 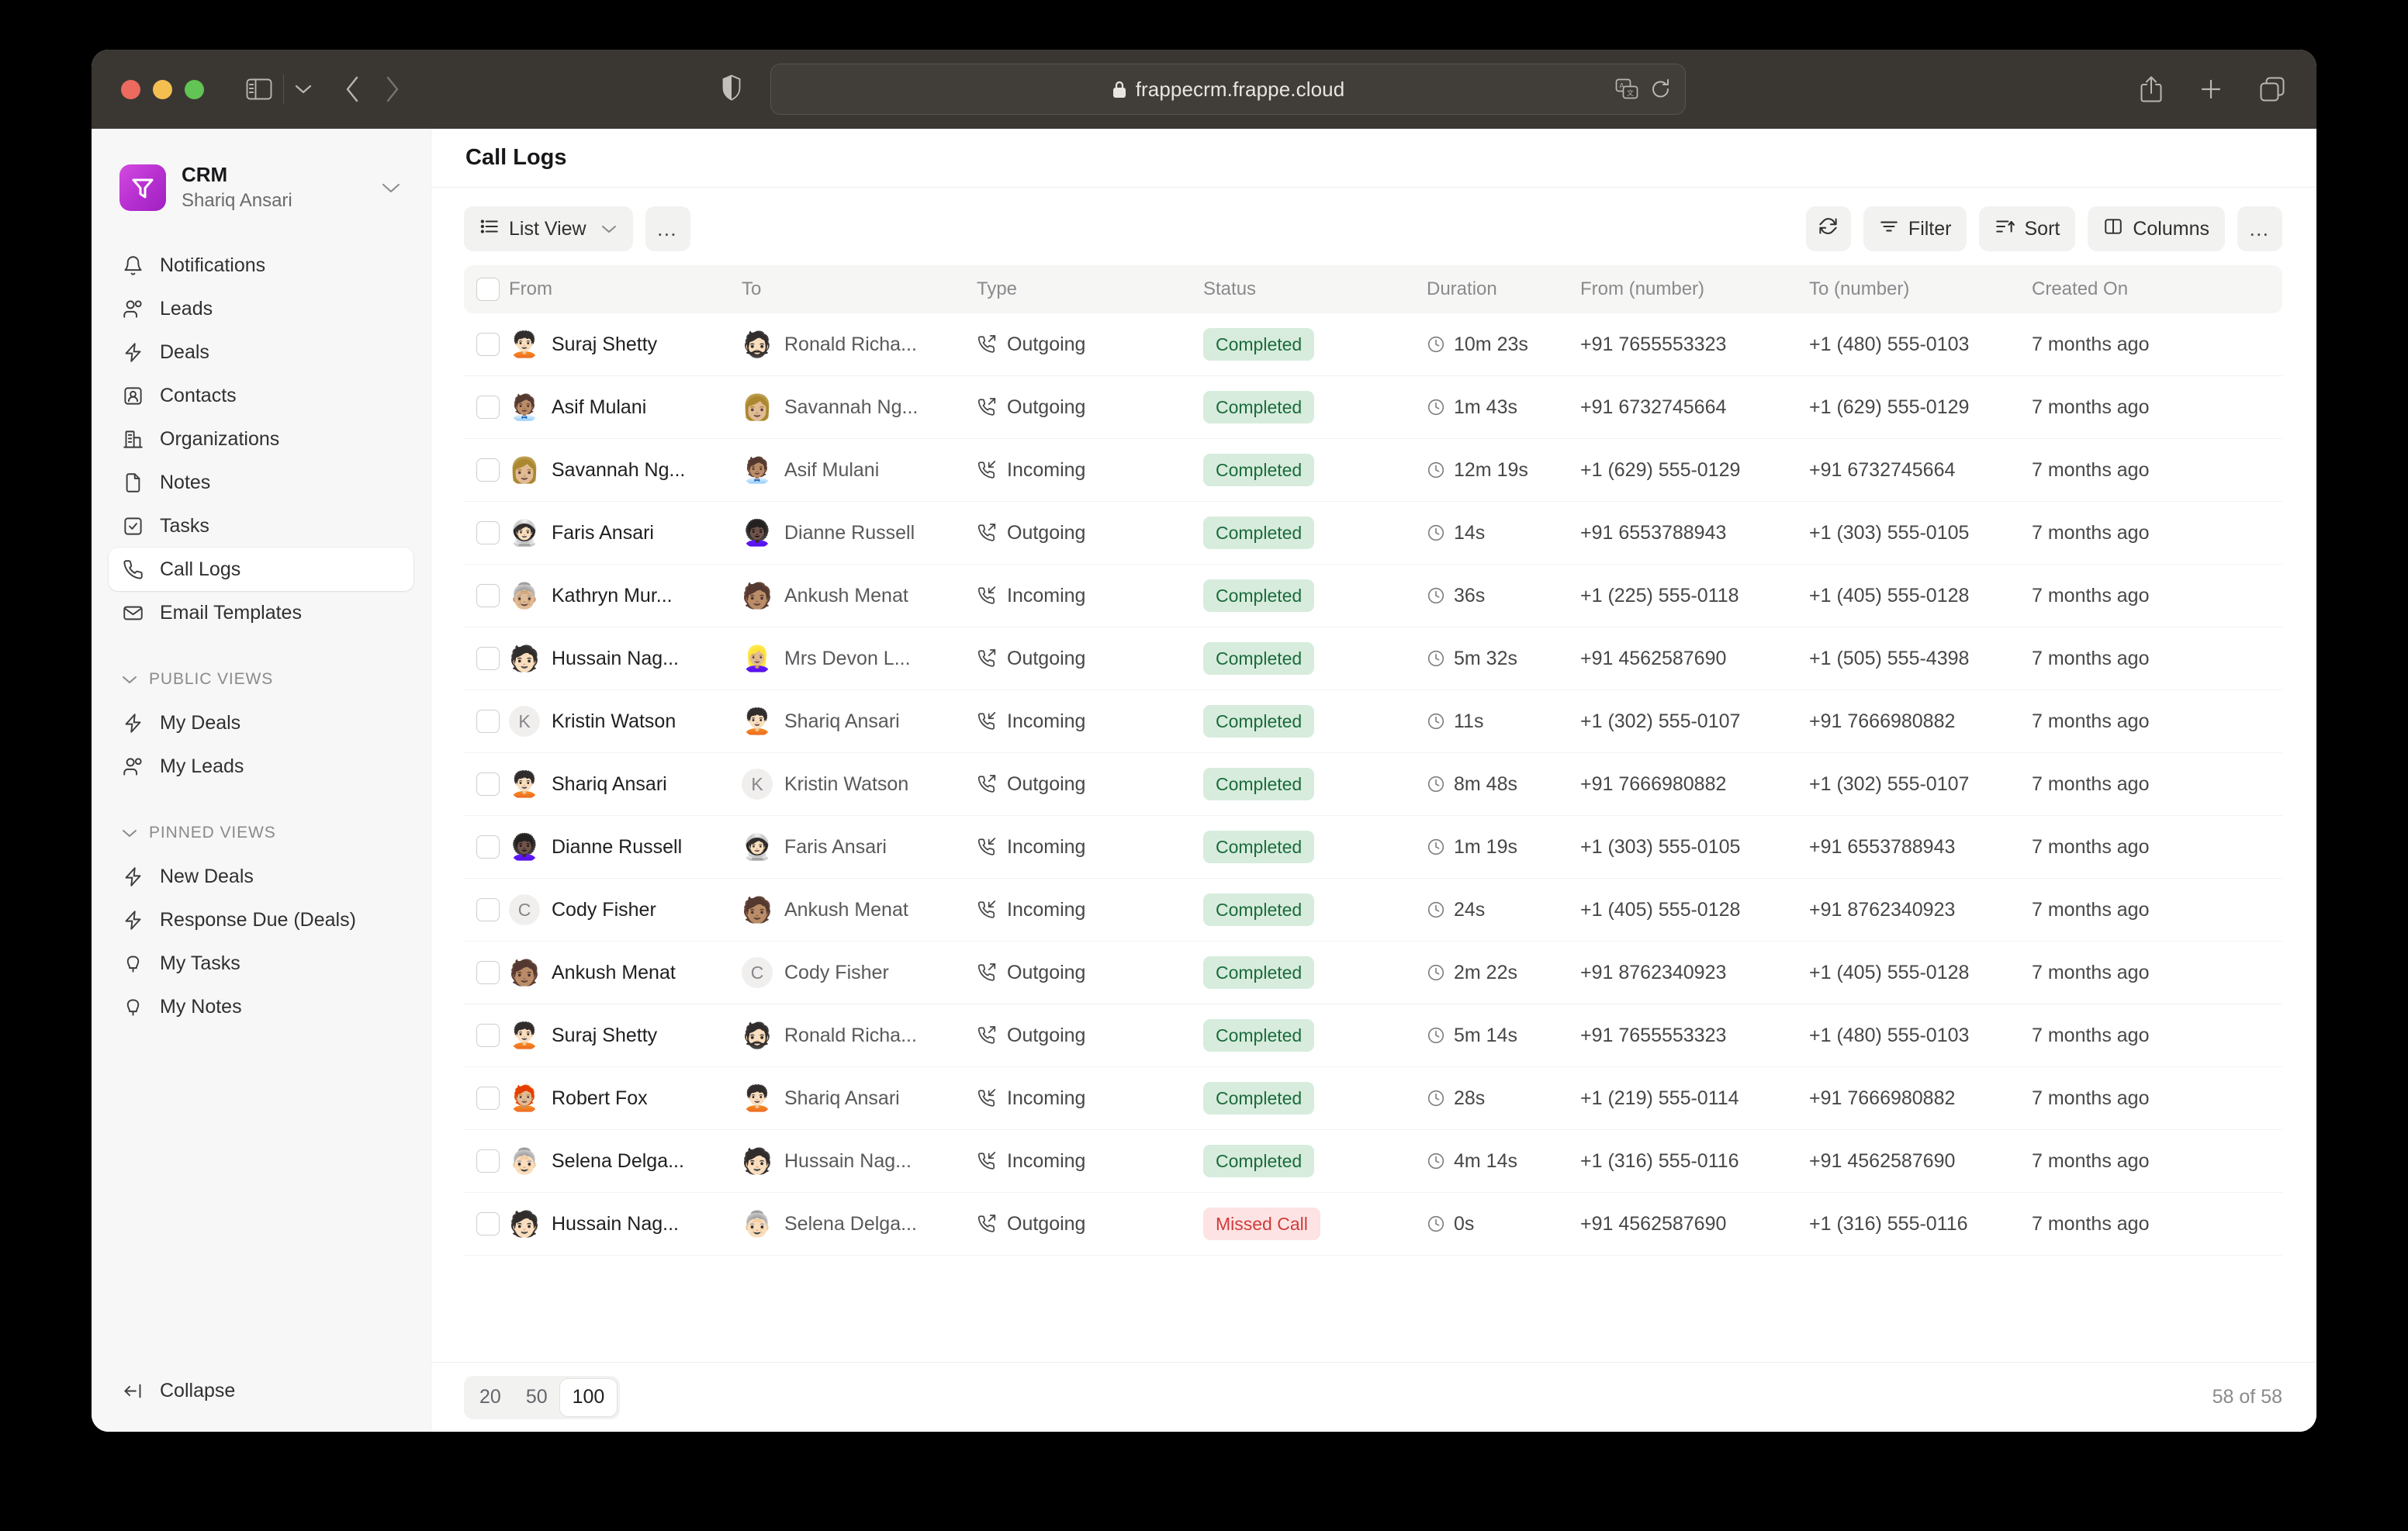 What do you see at coordinates (261, 188) in the screenshot?
I see `workspace-switcher: CRM Shariq Ansari` at bounding box center [261, 188].